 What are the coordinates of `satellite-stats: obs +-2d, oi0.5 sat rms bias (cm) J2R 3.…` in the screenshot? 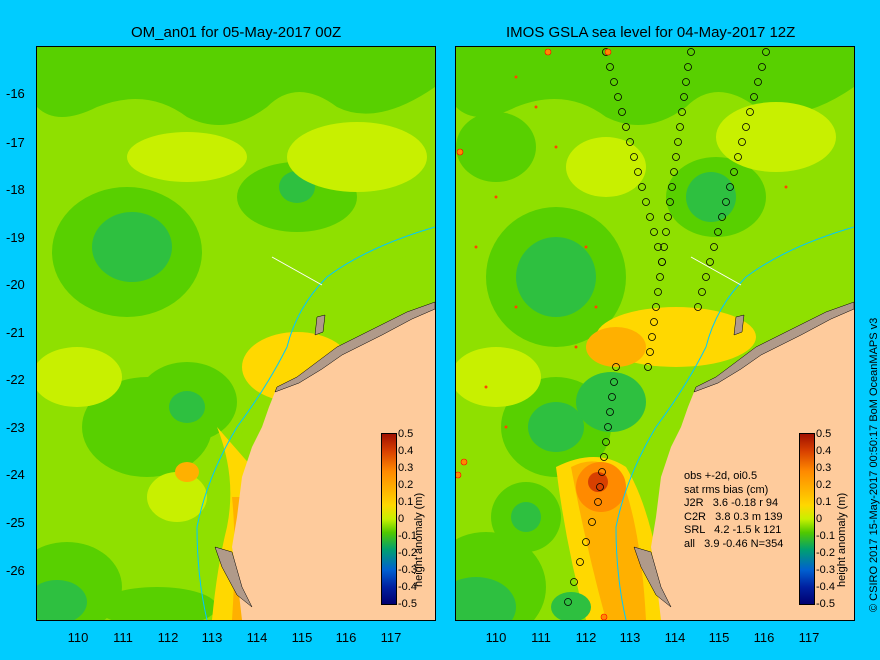 It's located at (733, 510).